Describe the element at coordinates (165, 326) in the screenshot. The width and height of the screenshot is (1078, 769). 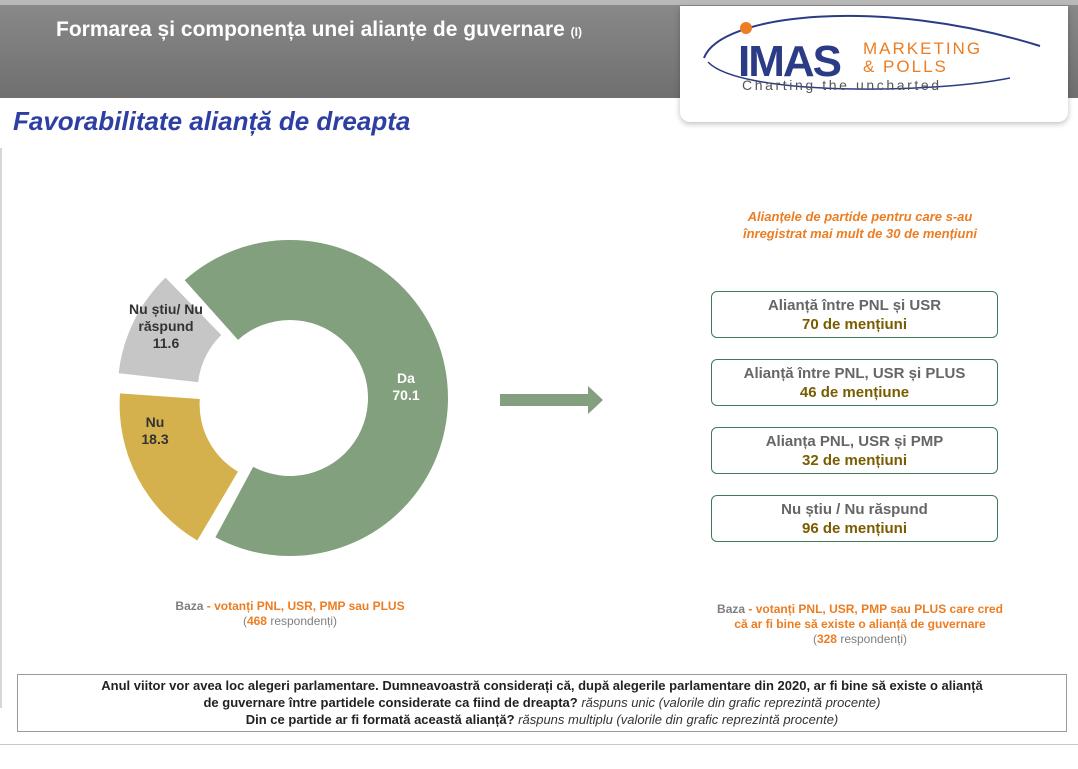
I see `slice-label-ns-line2: răspund` at that location.